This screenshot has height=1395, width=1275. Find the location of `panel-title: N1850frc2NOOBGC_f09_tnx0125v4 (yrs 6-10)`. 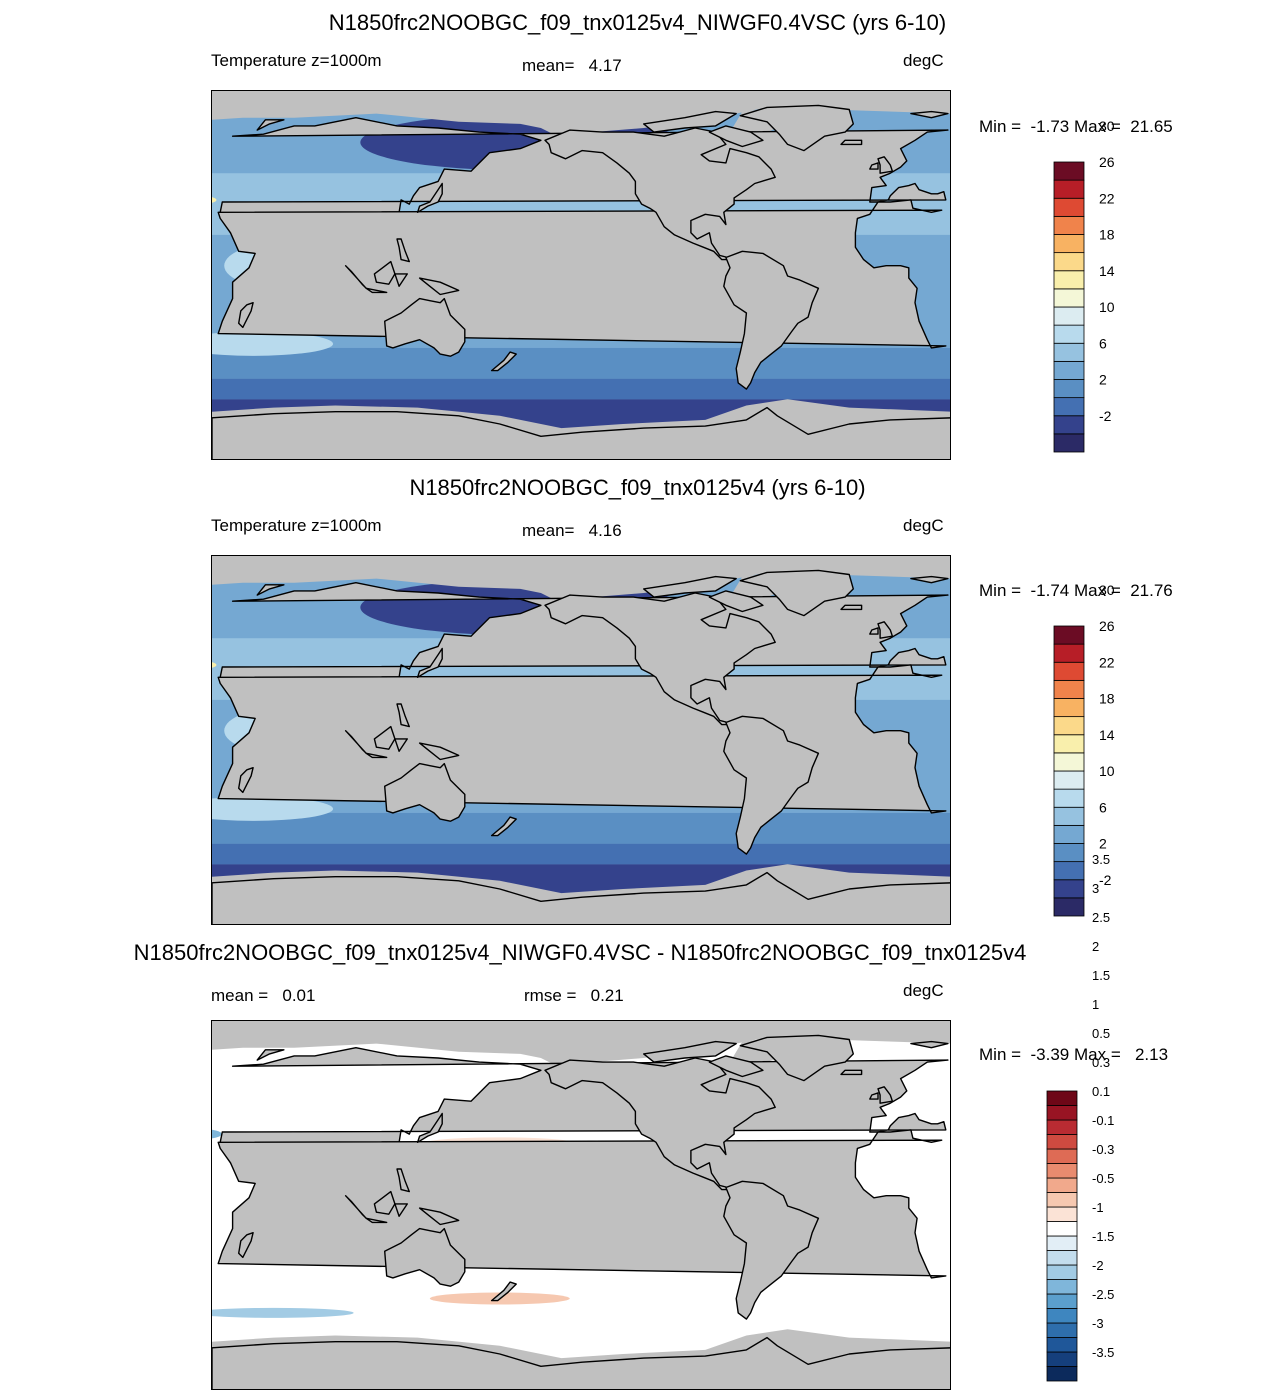

panel-title: N1850frc2NOOBGC_f09_tnx0125v4 (yrs 6-10) is located at coordinates (637, 487).